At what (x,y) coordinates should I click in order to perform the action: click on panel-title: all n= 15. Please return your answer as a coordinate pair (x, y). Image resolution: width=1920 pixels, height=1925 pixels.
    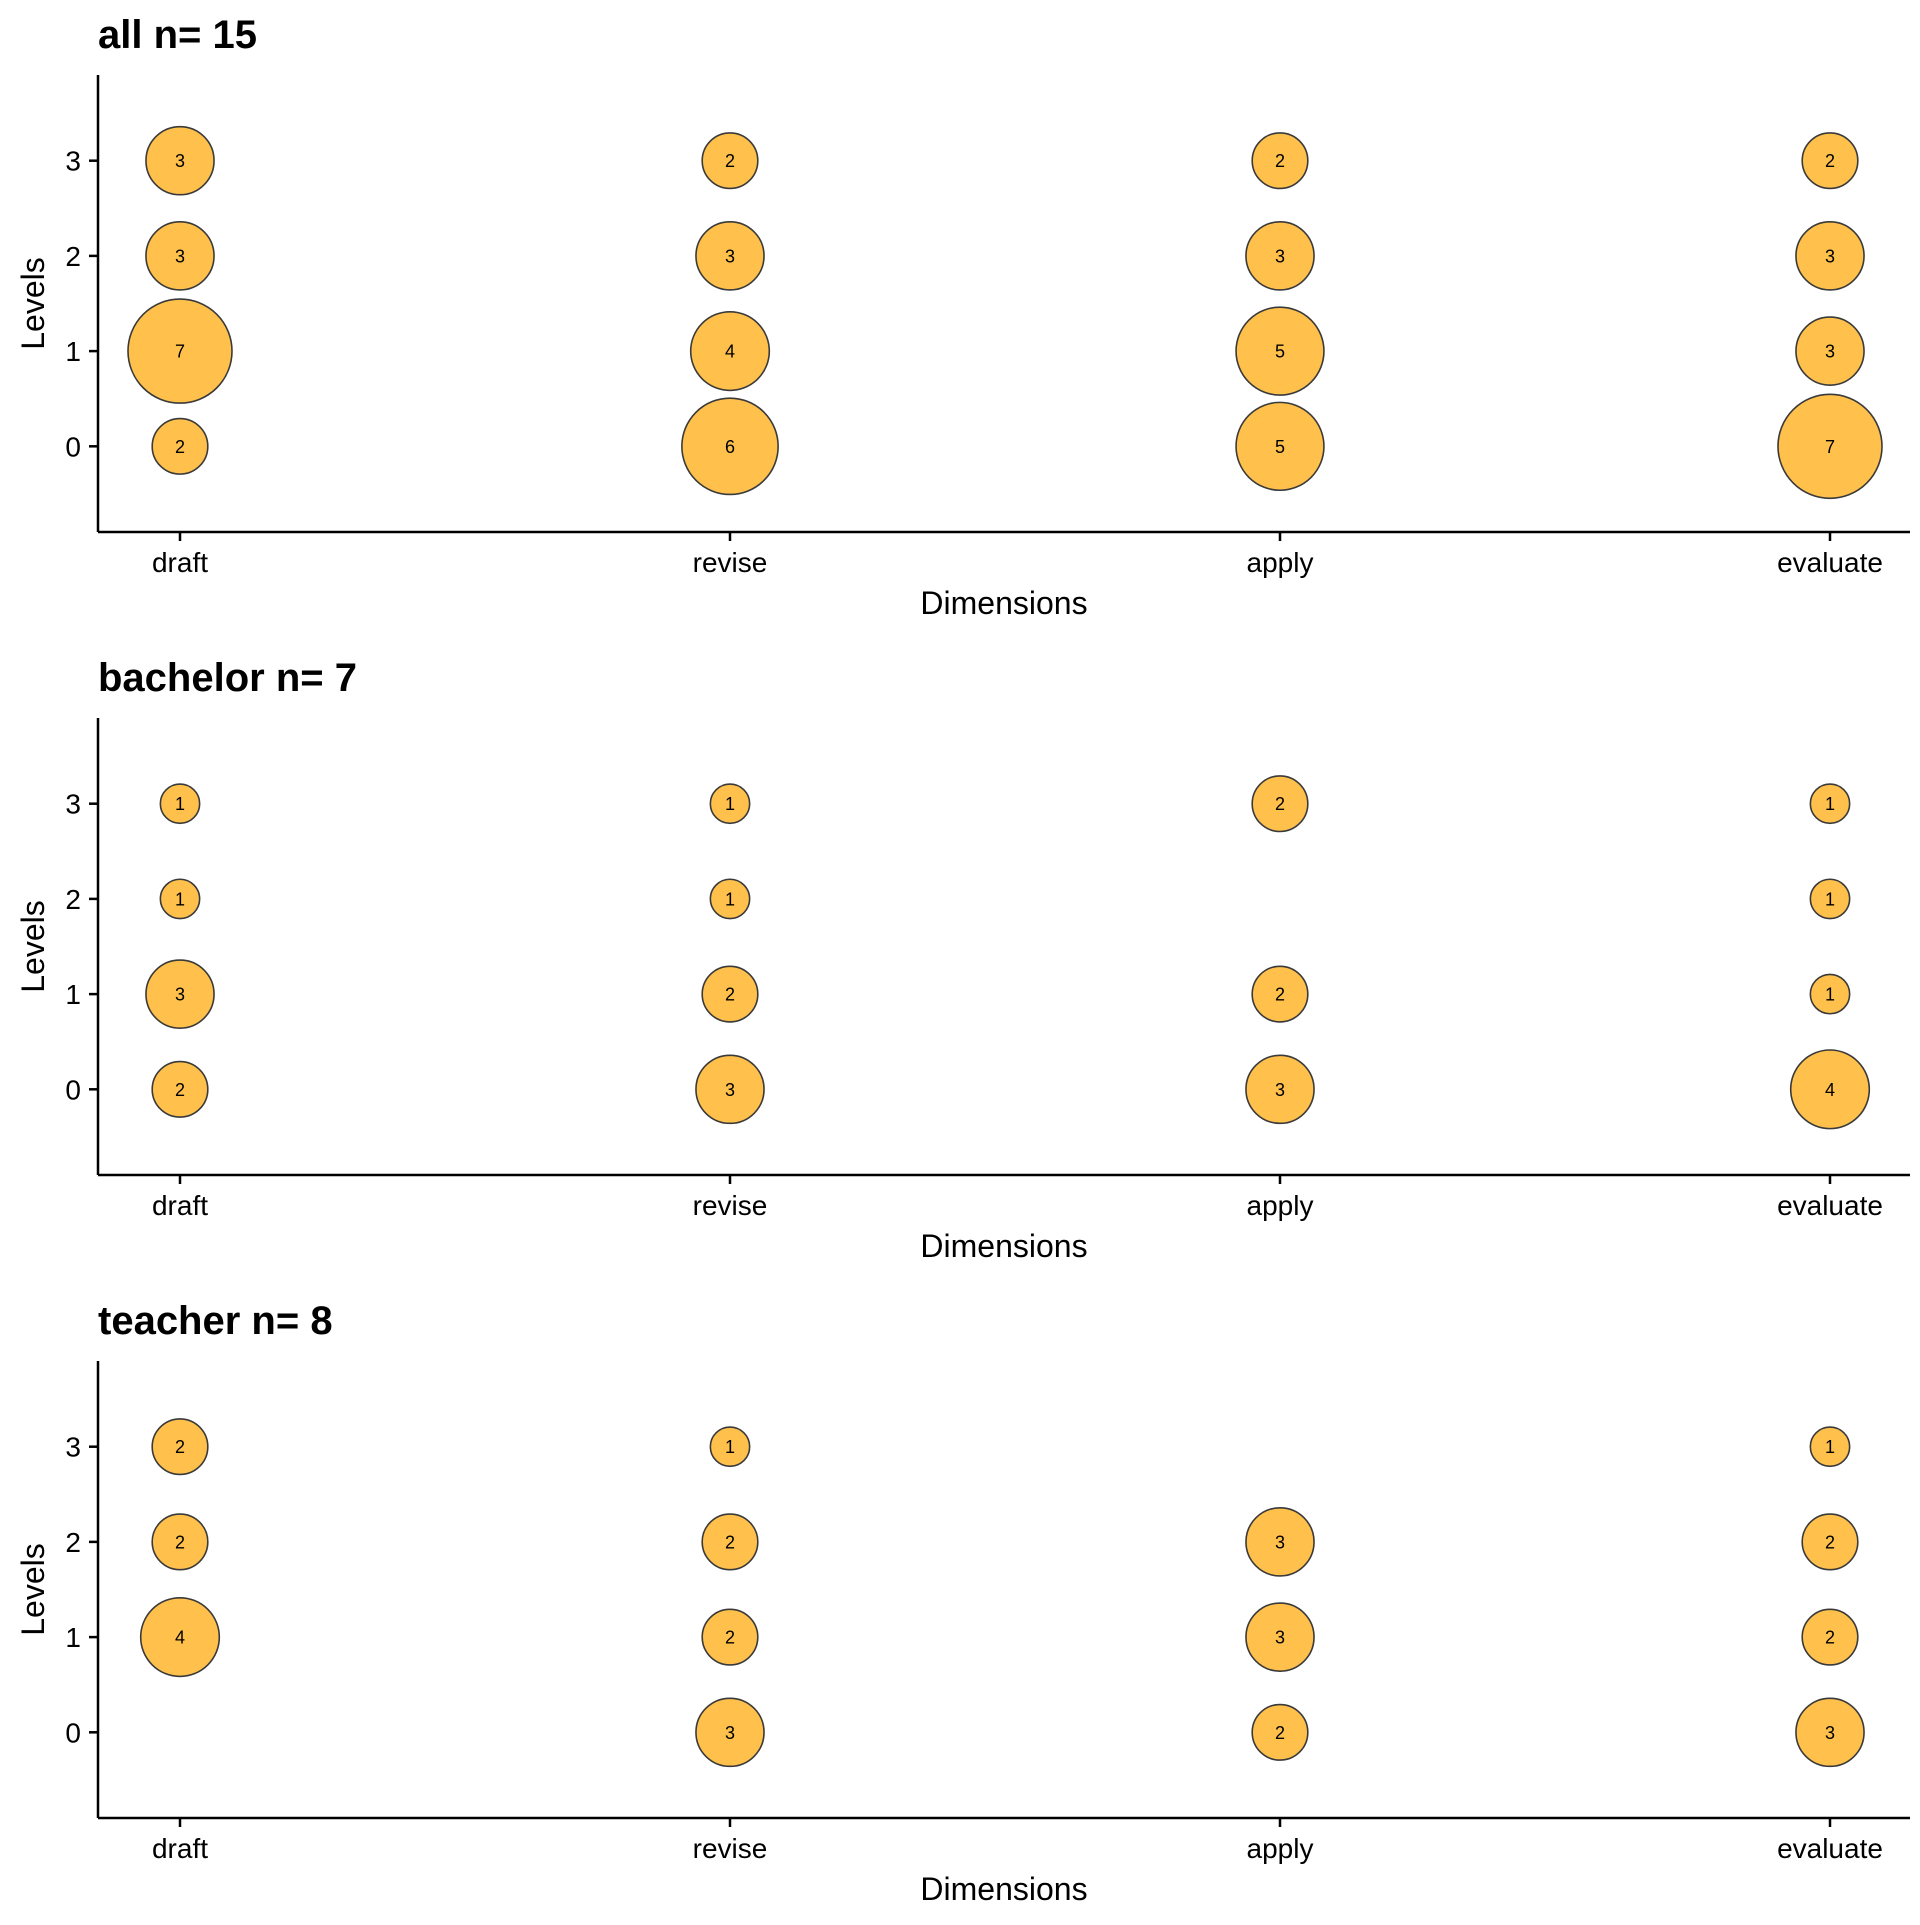
    Looking at the image, I should click on (177, 35).